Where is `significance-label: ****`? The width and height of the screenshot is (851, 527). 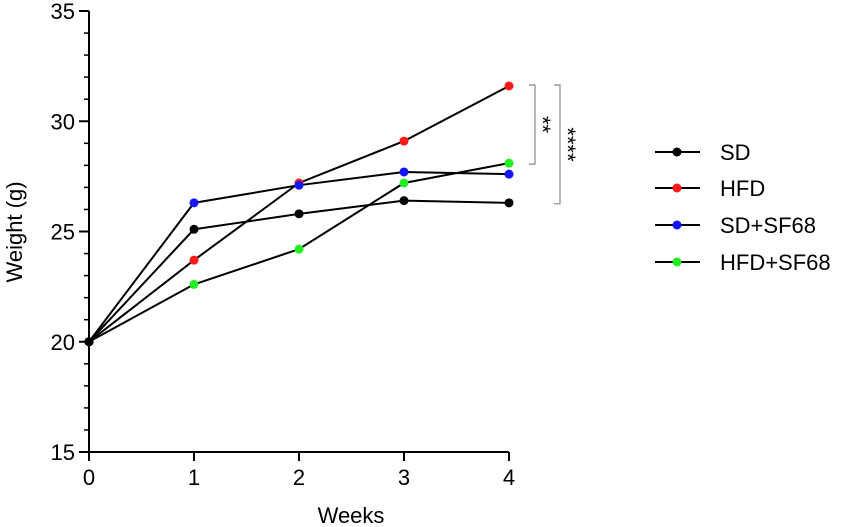 significance-label: **** is located at coordinates (567, 144).